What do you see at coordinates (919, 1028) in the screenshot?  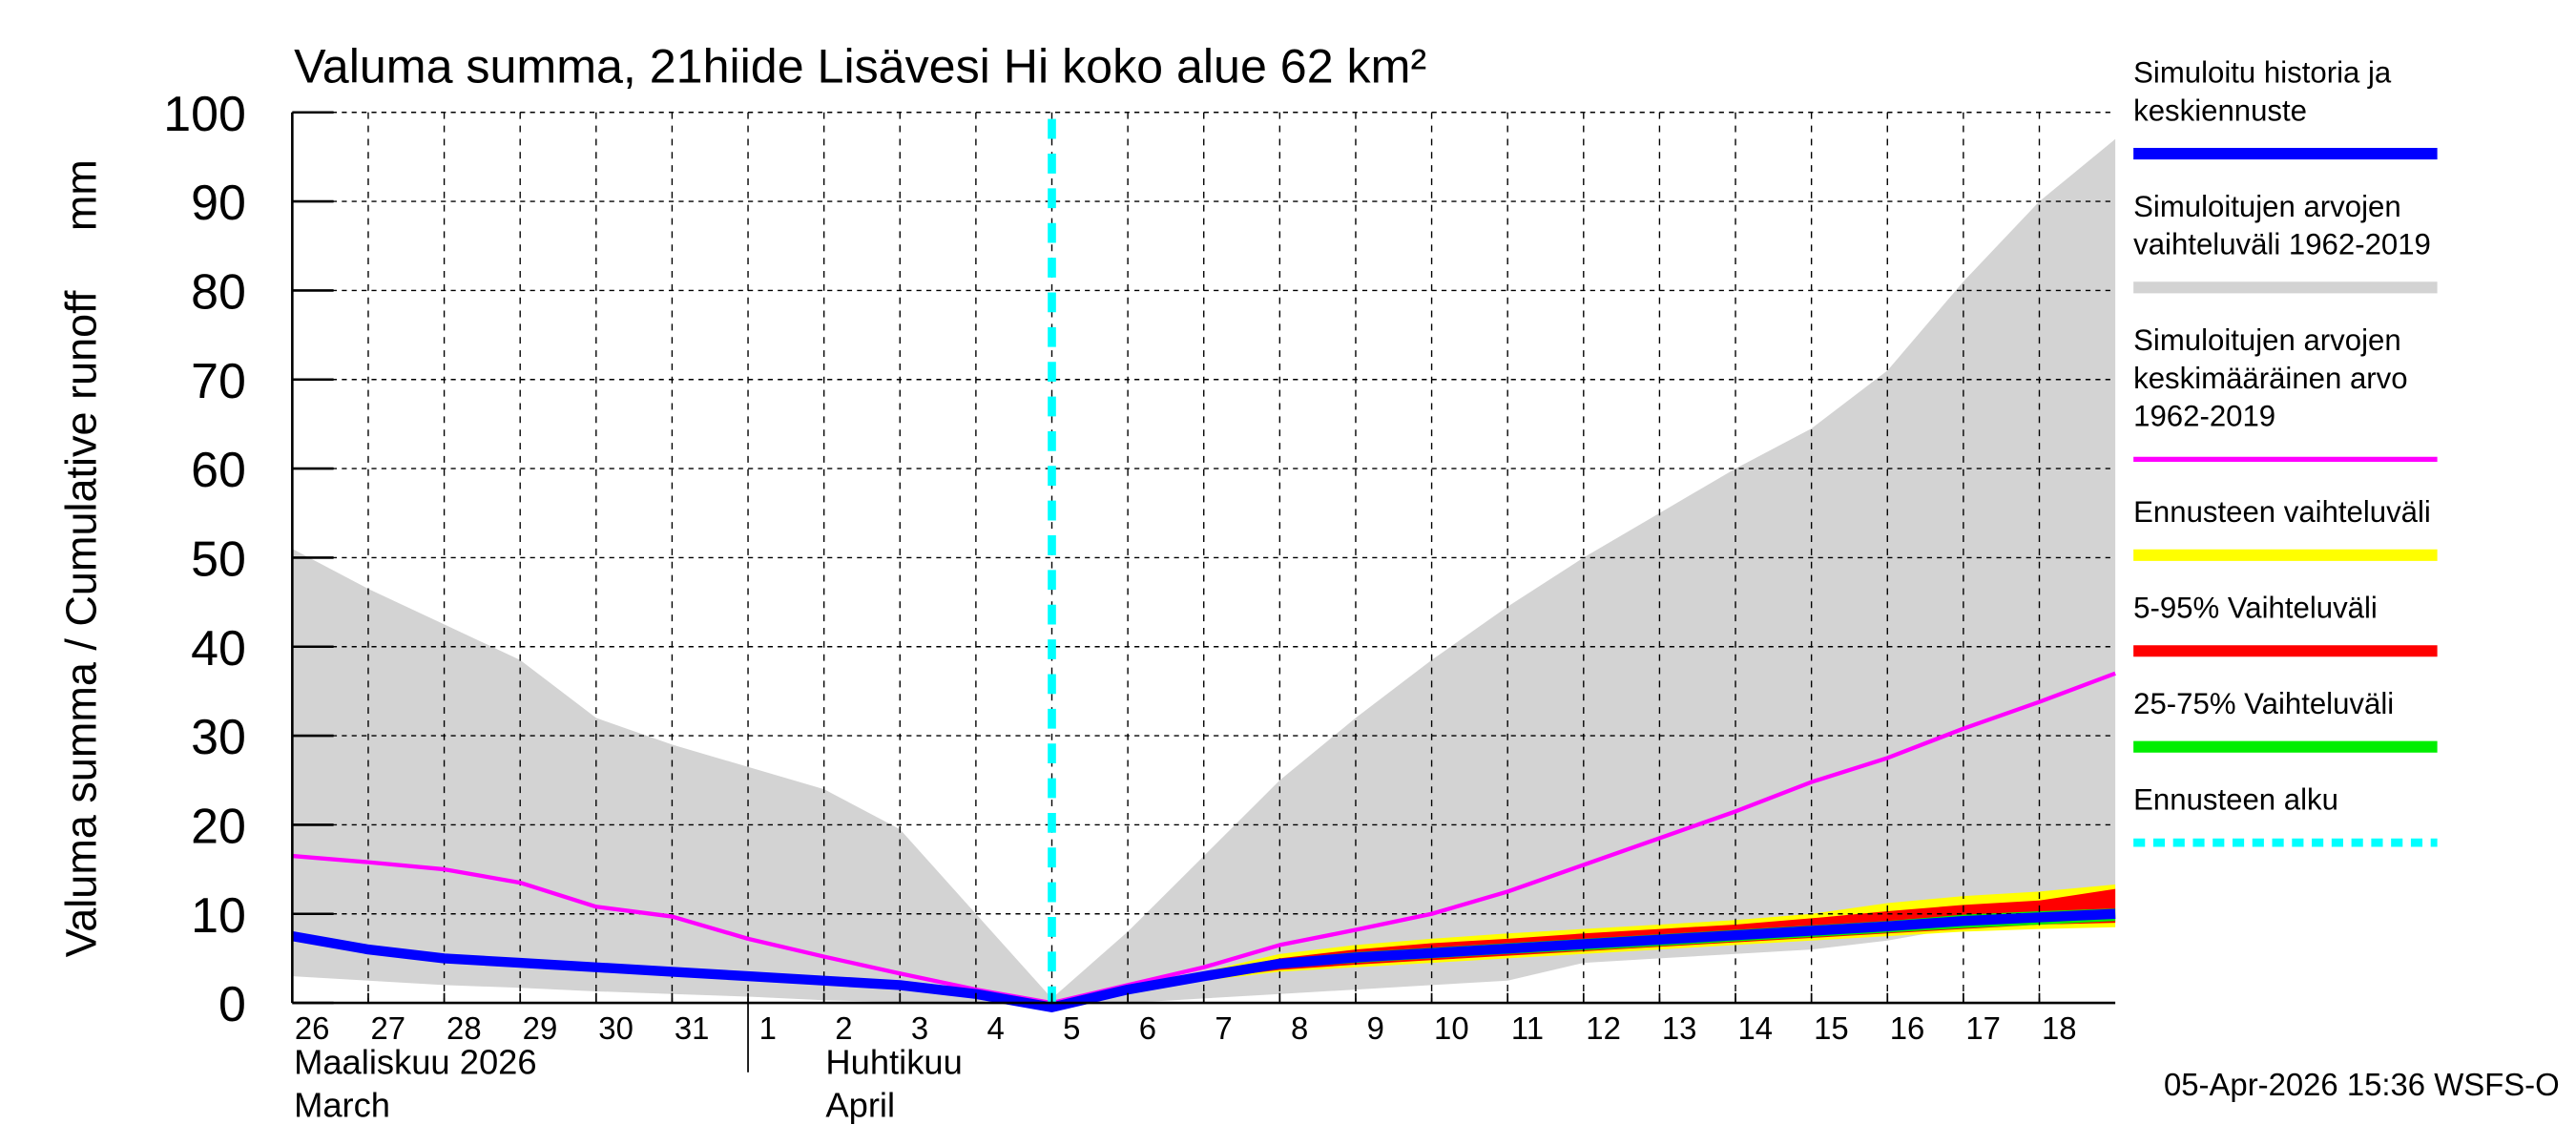 I see `x-tick-label: 3` at bounding box center [919, 1028].